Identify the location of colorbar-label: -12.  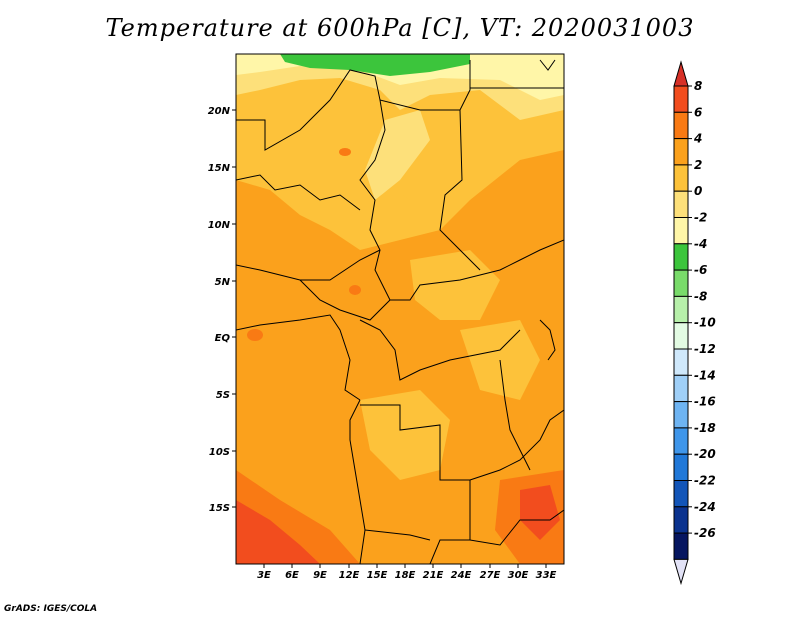
(705, 349).